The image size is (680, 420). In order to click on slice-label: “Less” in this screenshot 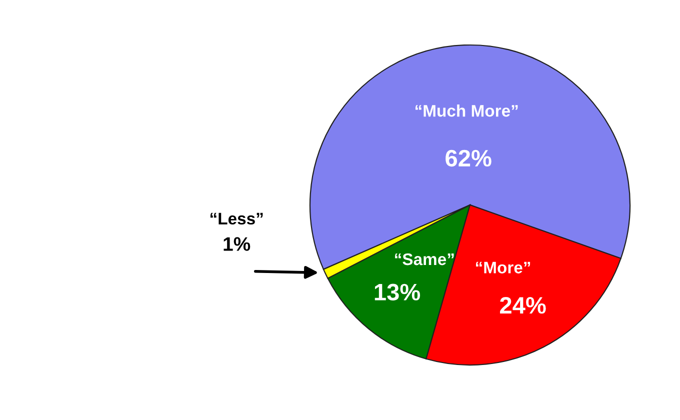, I will do `click(236, 218)`.